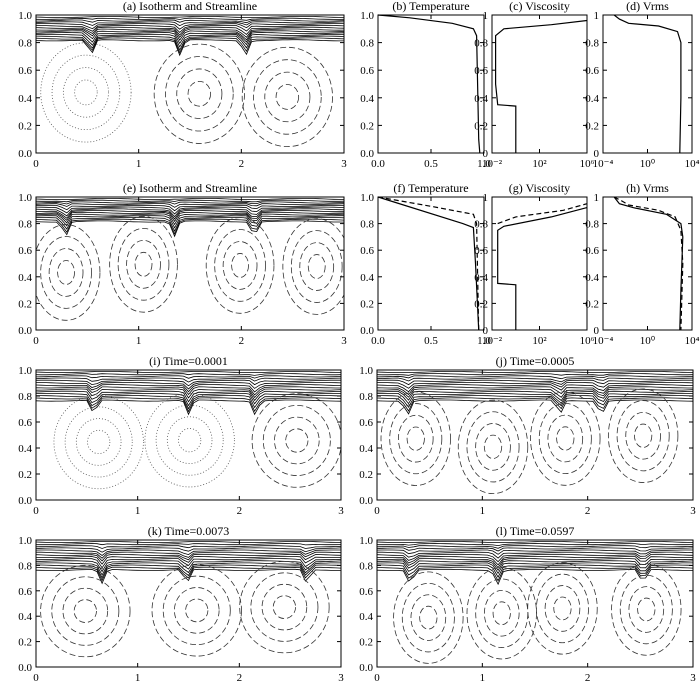  I want to click on panel-title: (k) Time=0.0073, so click(188, 531).